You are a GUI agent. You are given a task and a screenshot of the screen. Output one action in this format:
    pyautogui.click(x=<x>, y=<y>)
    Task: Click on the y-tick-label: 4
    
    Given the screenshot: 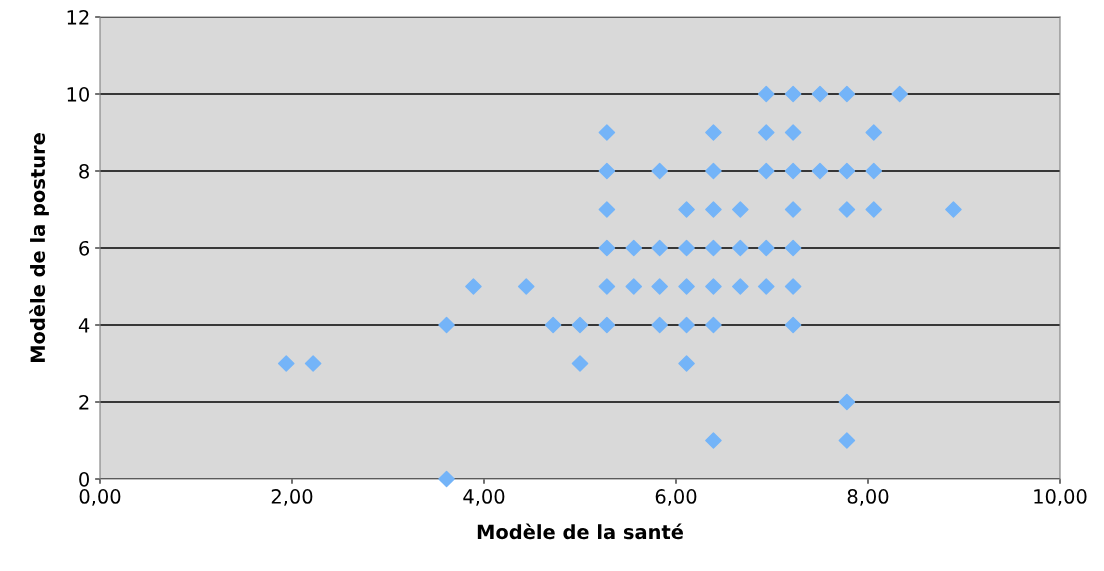 What is the action you would take?
    pyautogui.click(x=84, y=325)
    